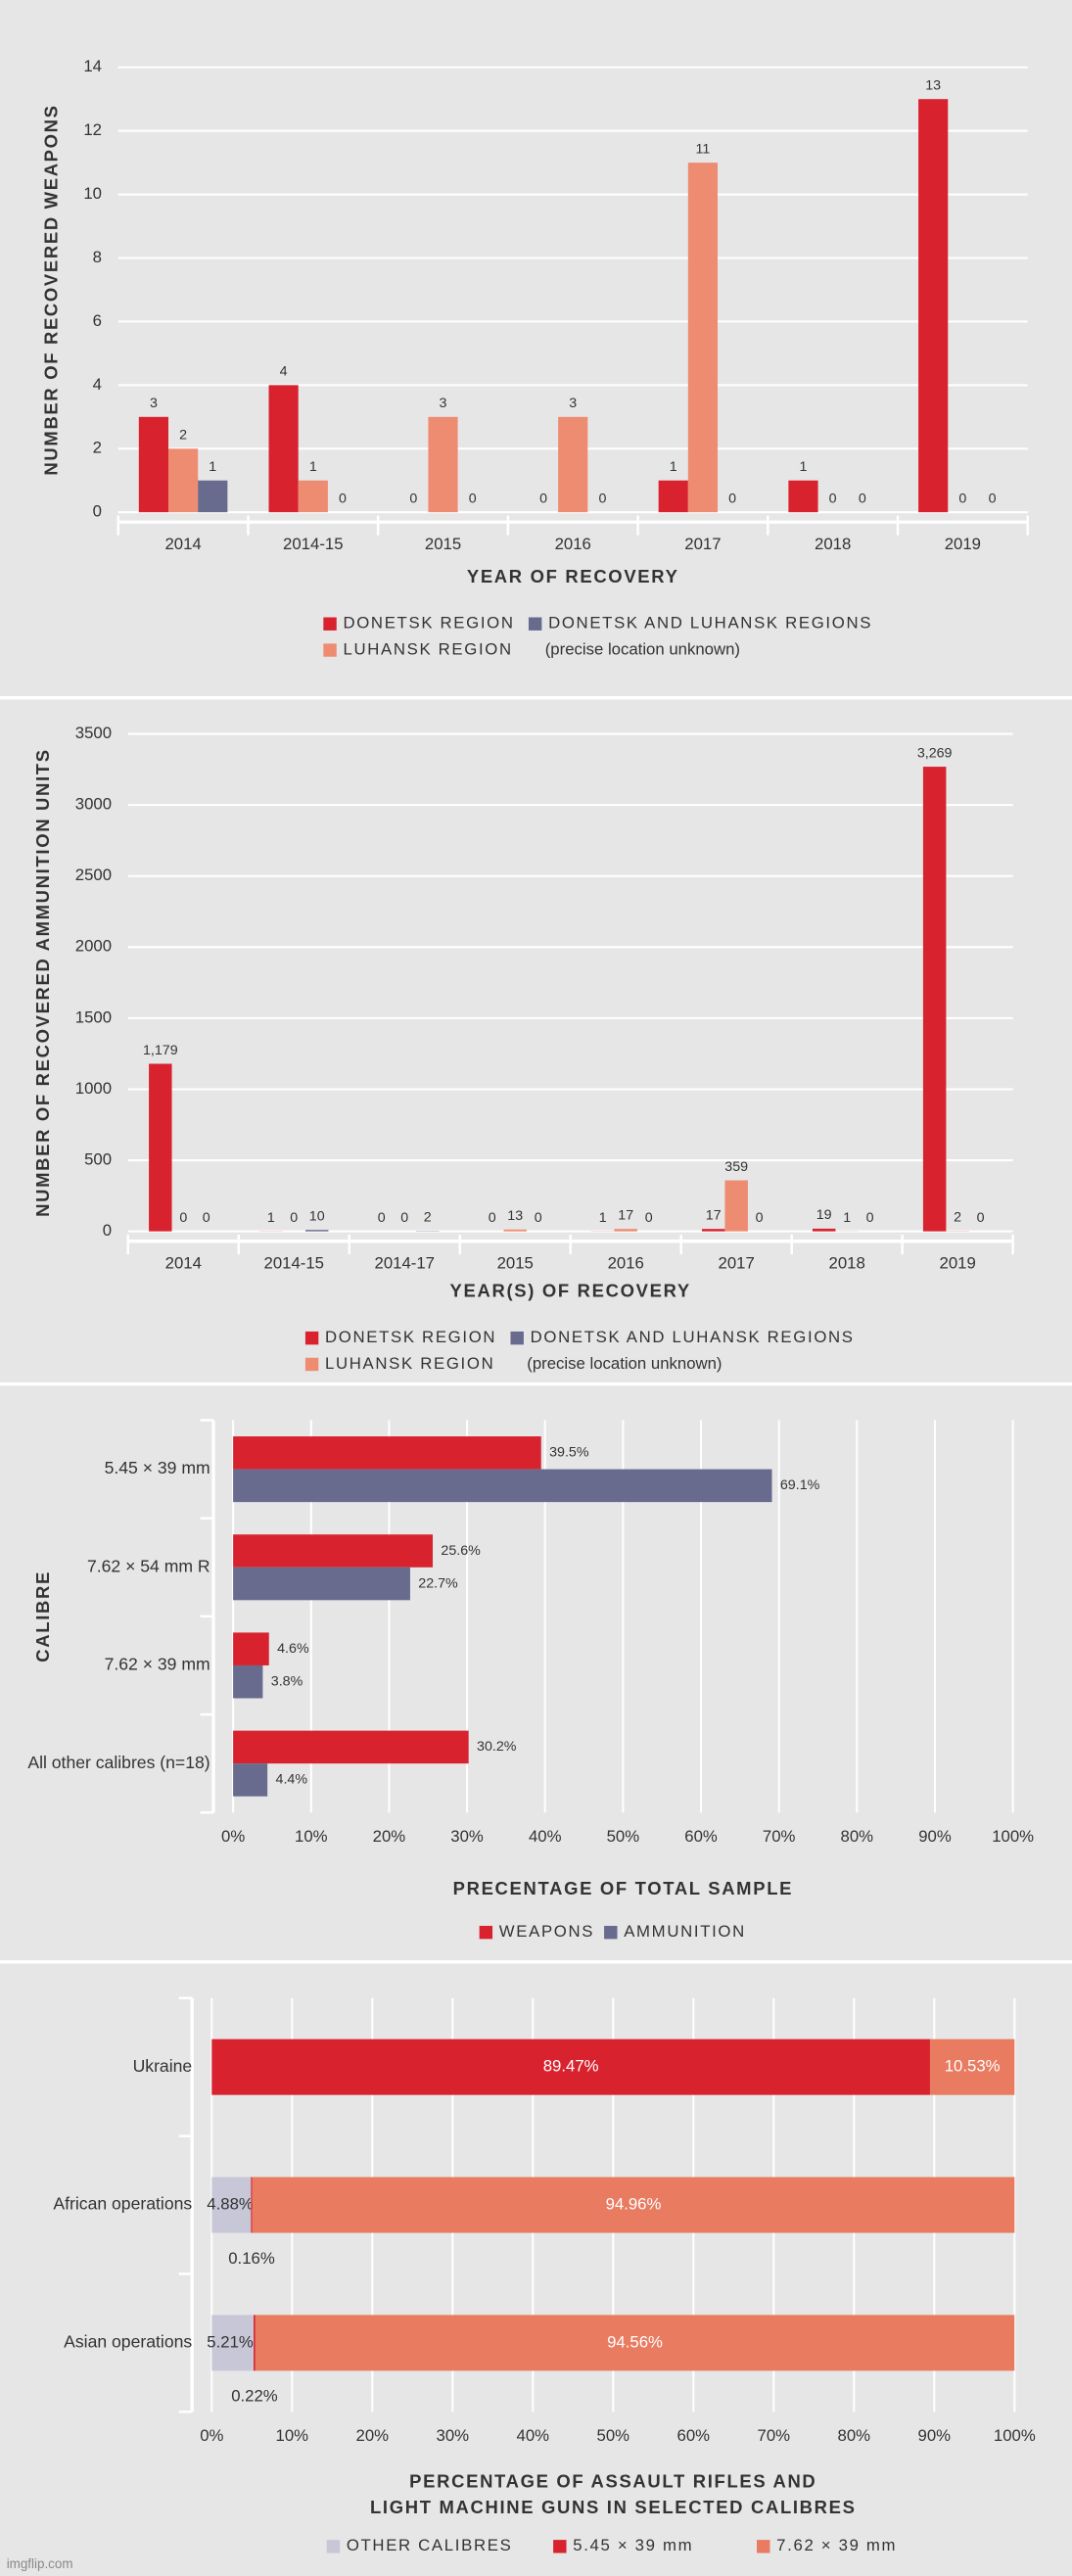  What do you see at coordinates (93, 1088) in the screenshot?
I see `y-tick-label: 1000` at bounding box center [93, 1088].